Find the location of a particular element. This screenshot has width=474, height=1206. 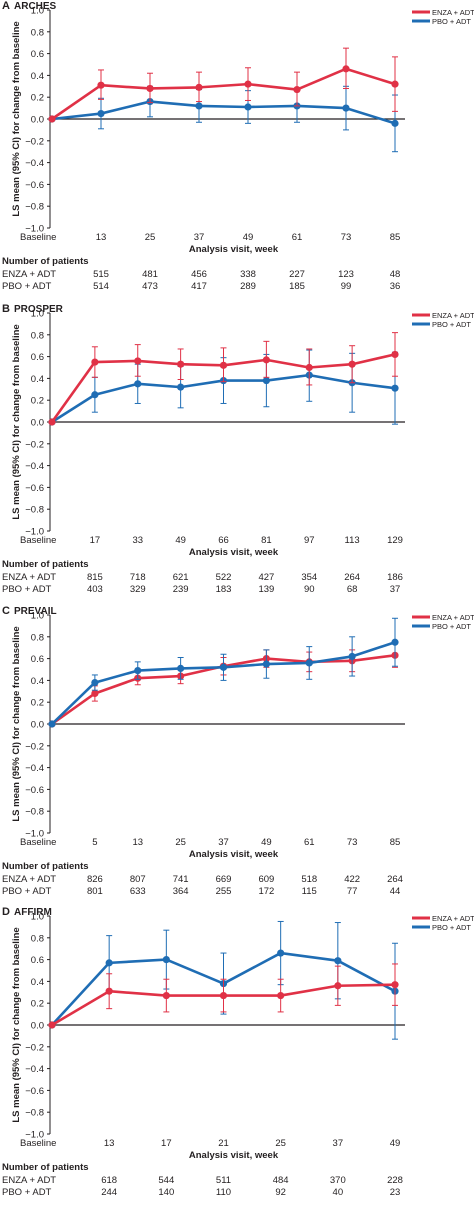

patients-count: 826 is located at coordinates (95, 879).